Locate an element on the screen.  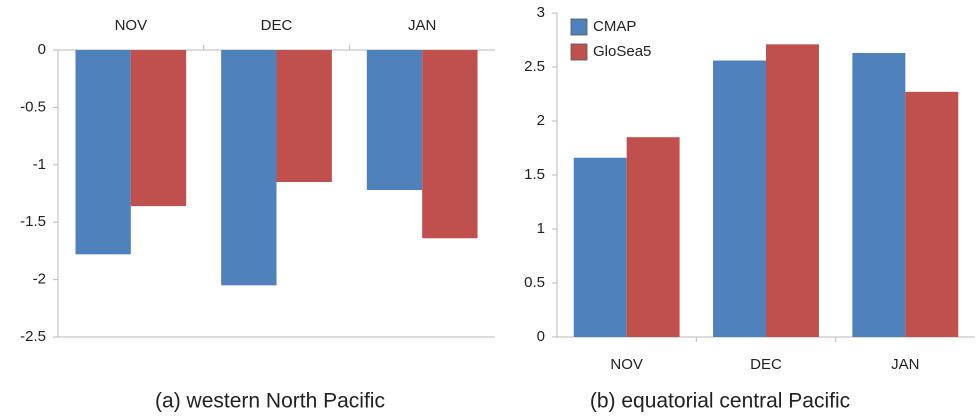
chart-caption: (b) equatorial central Pacific is located at coordinates (720, 401).